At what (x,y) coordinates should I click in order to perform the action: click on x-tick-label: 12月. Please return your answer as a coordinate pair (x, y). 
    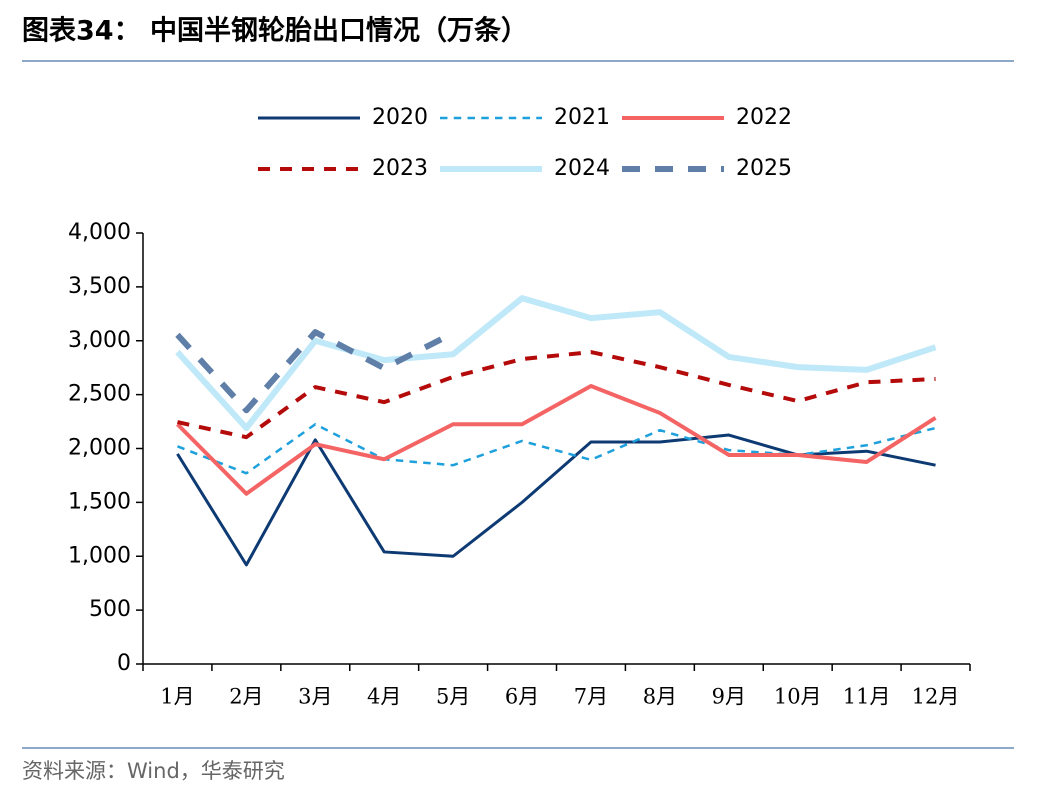
    Looking at the image, I should click on (936, 697).